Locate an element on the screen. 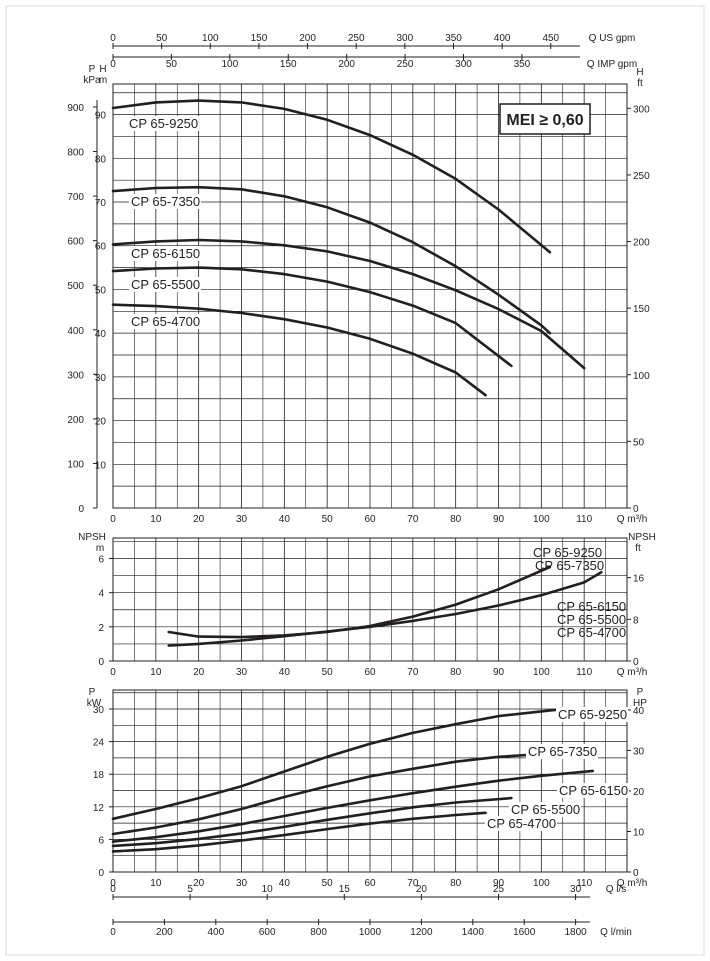 The image size is (710, 961). head-m-tick-label: 60 is located at coordinates (101, 247).